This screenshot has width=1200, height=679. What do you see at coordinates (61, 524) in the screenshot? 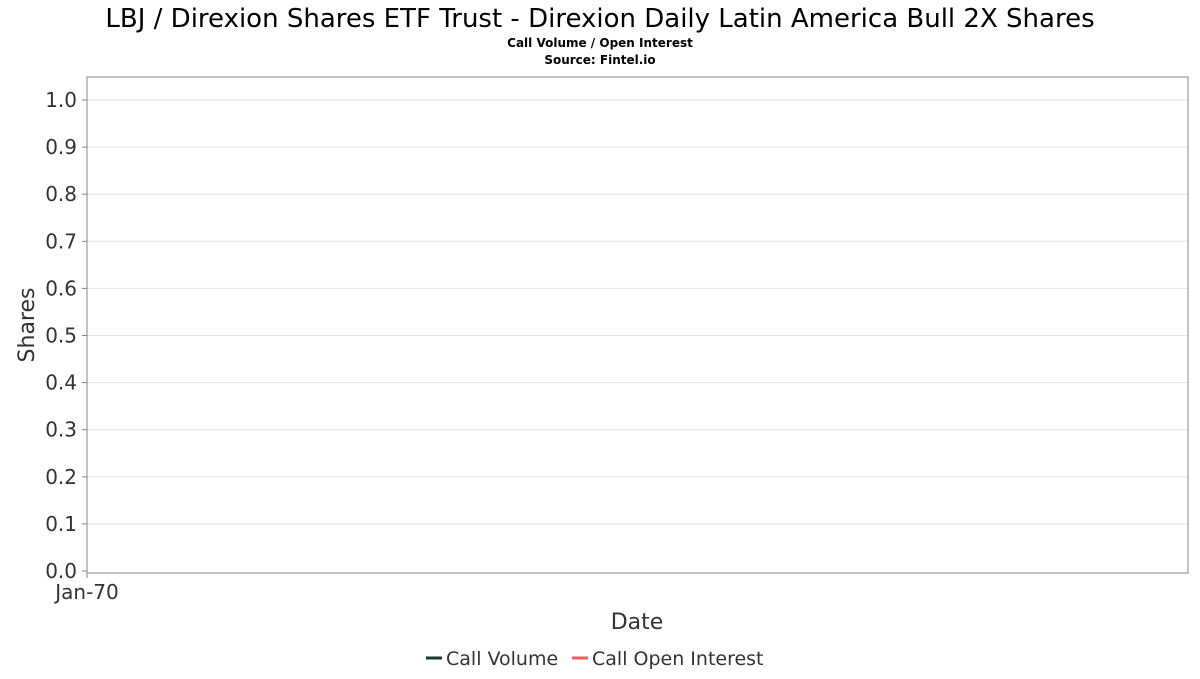
I see `y-tick-label: 0.1` at bounding box center [61, 524].